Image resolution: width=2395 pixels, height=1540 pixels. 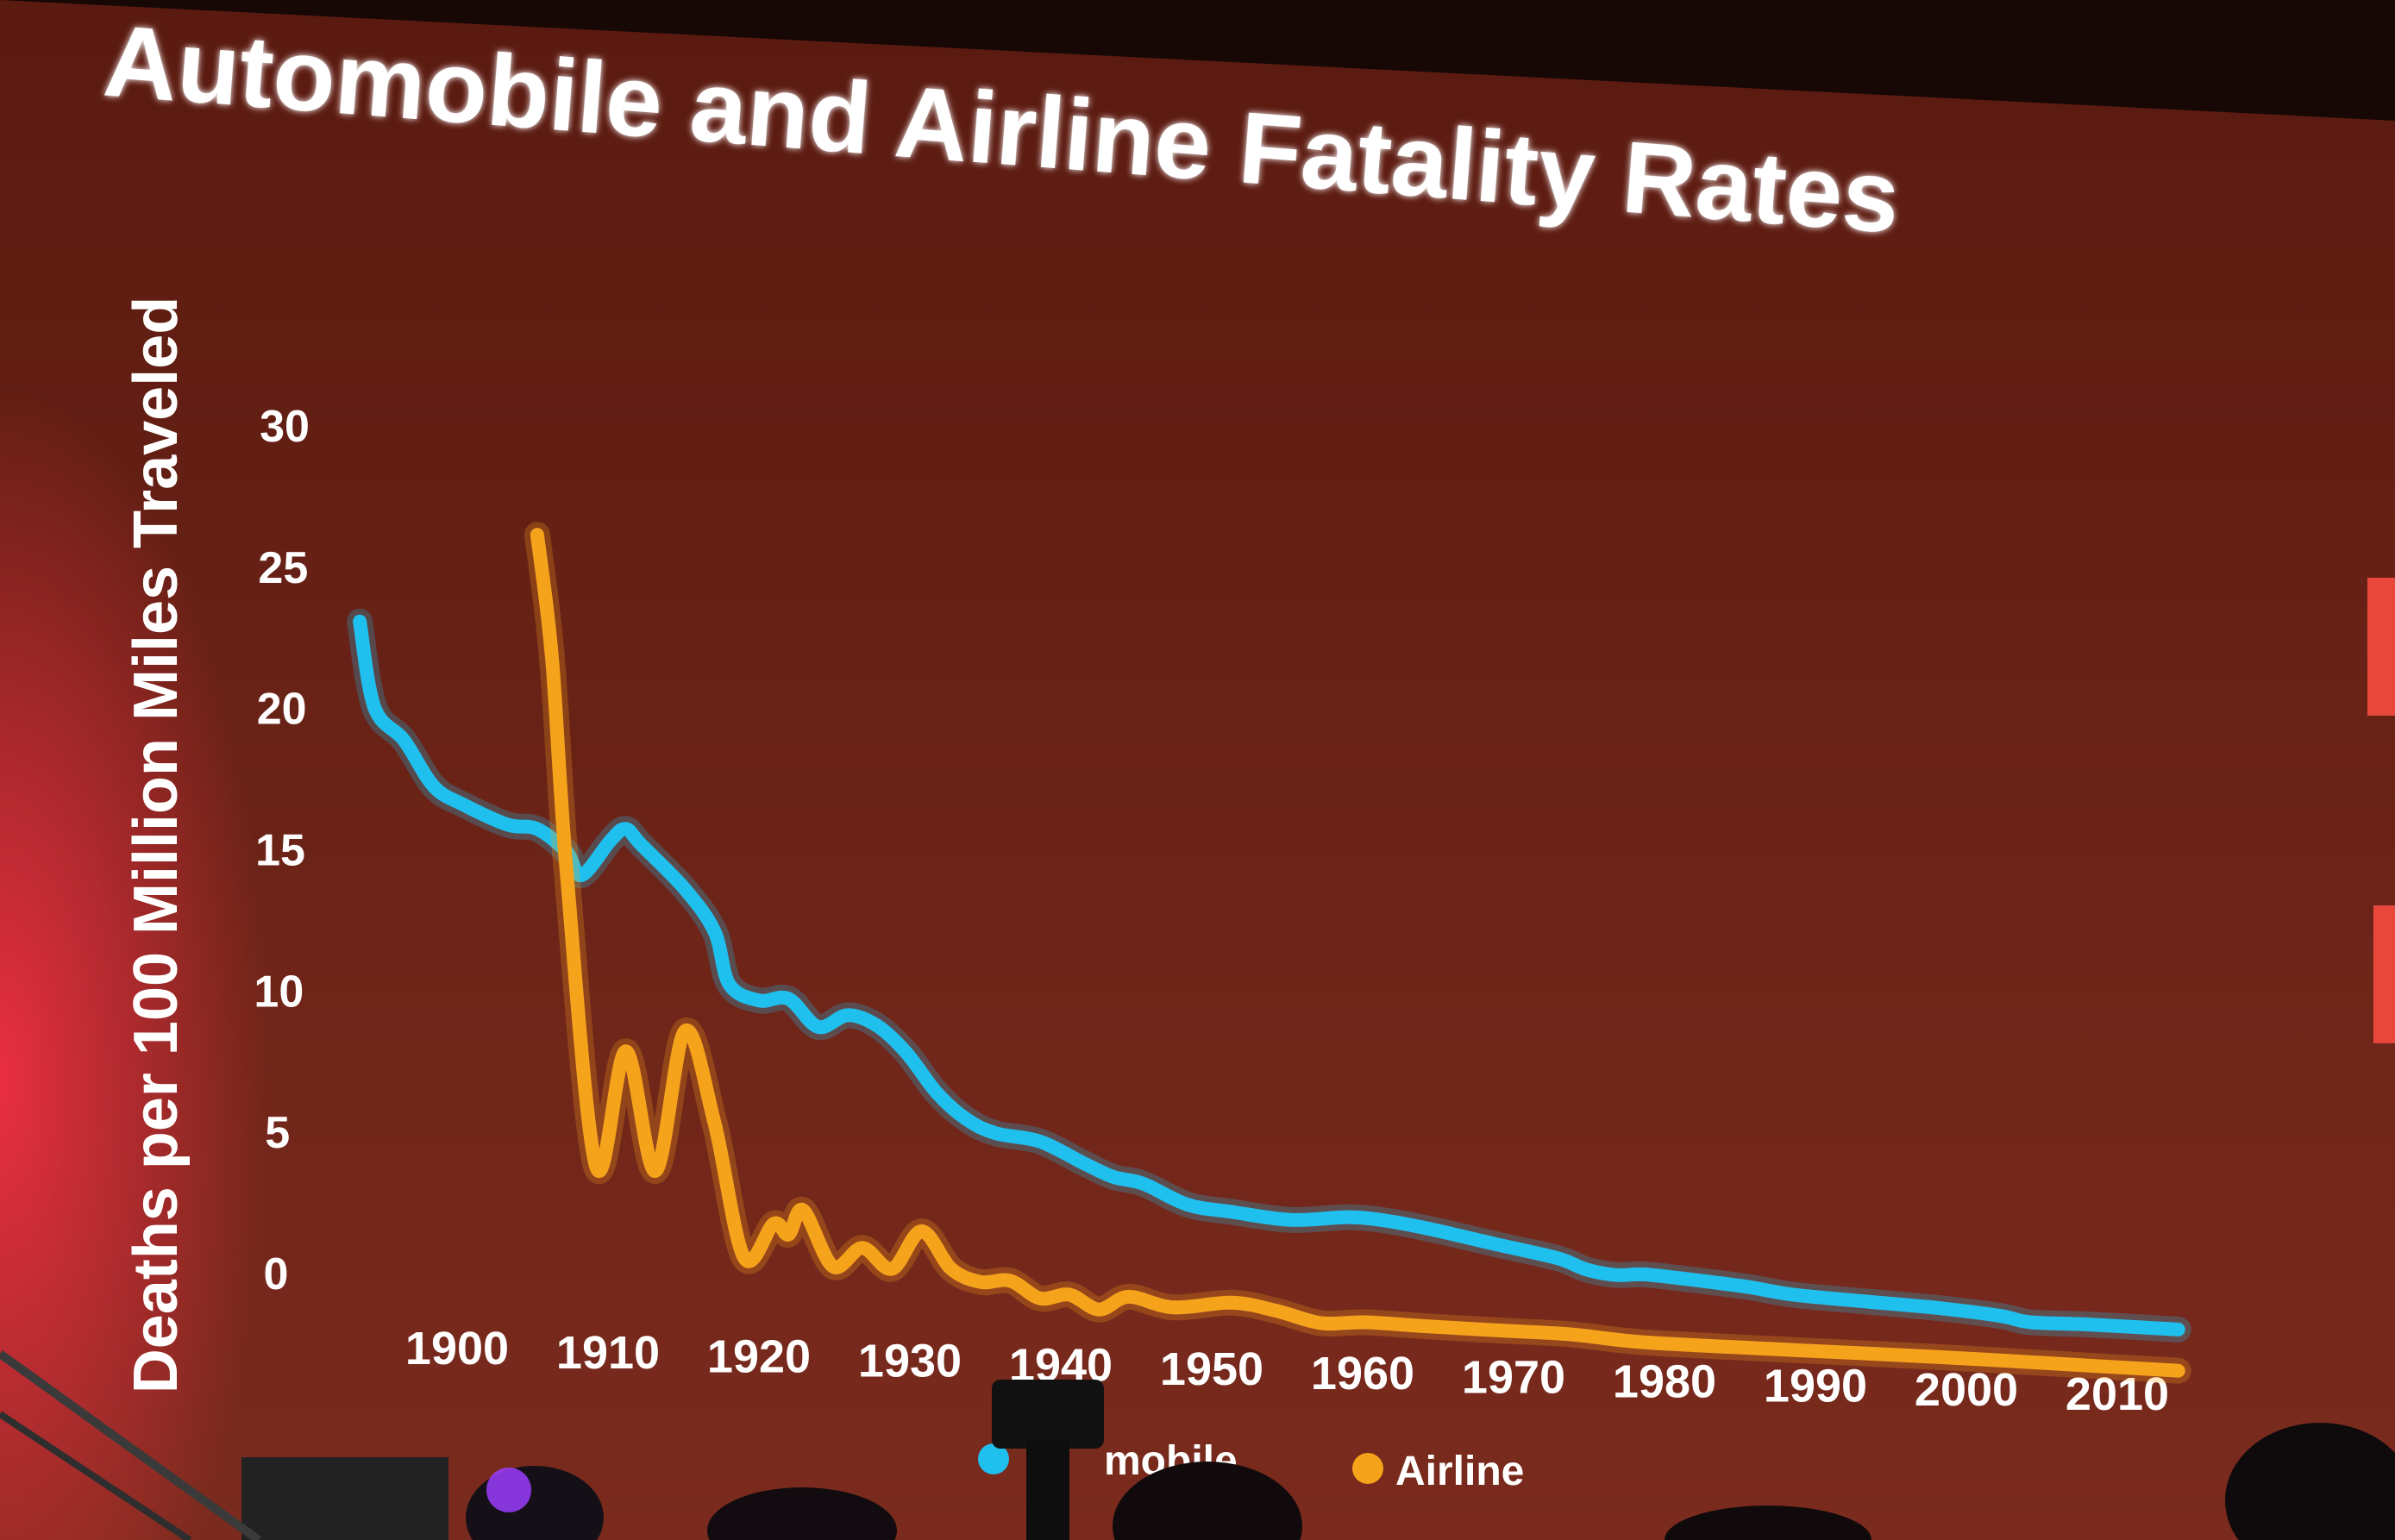 I want to click on camera-silhouette, so click(x=1048, y=1414).